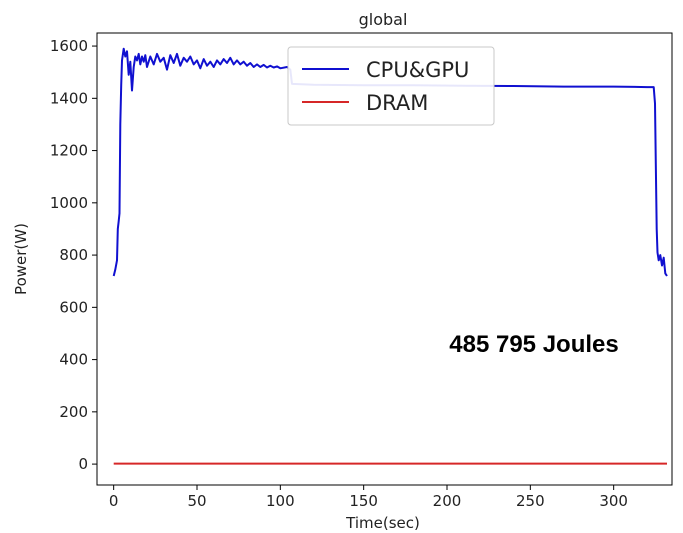 This screenshot has width=683, height=533. Describe the element at coordinates (196, 501) in the screenshot. I see `x-tick-label: 50` at that location.